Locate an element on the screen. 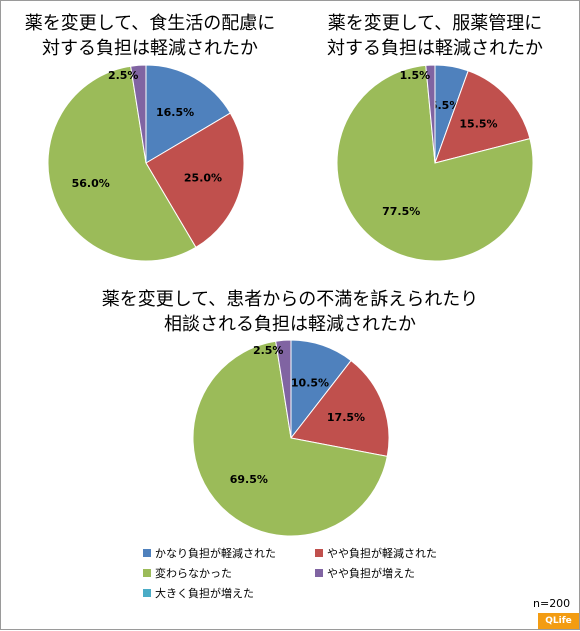 This screenshot has height=631, width=580. legend-item-4: やや負担が増えた is located at coordinates (365, 573).